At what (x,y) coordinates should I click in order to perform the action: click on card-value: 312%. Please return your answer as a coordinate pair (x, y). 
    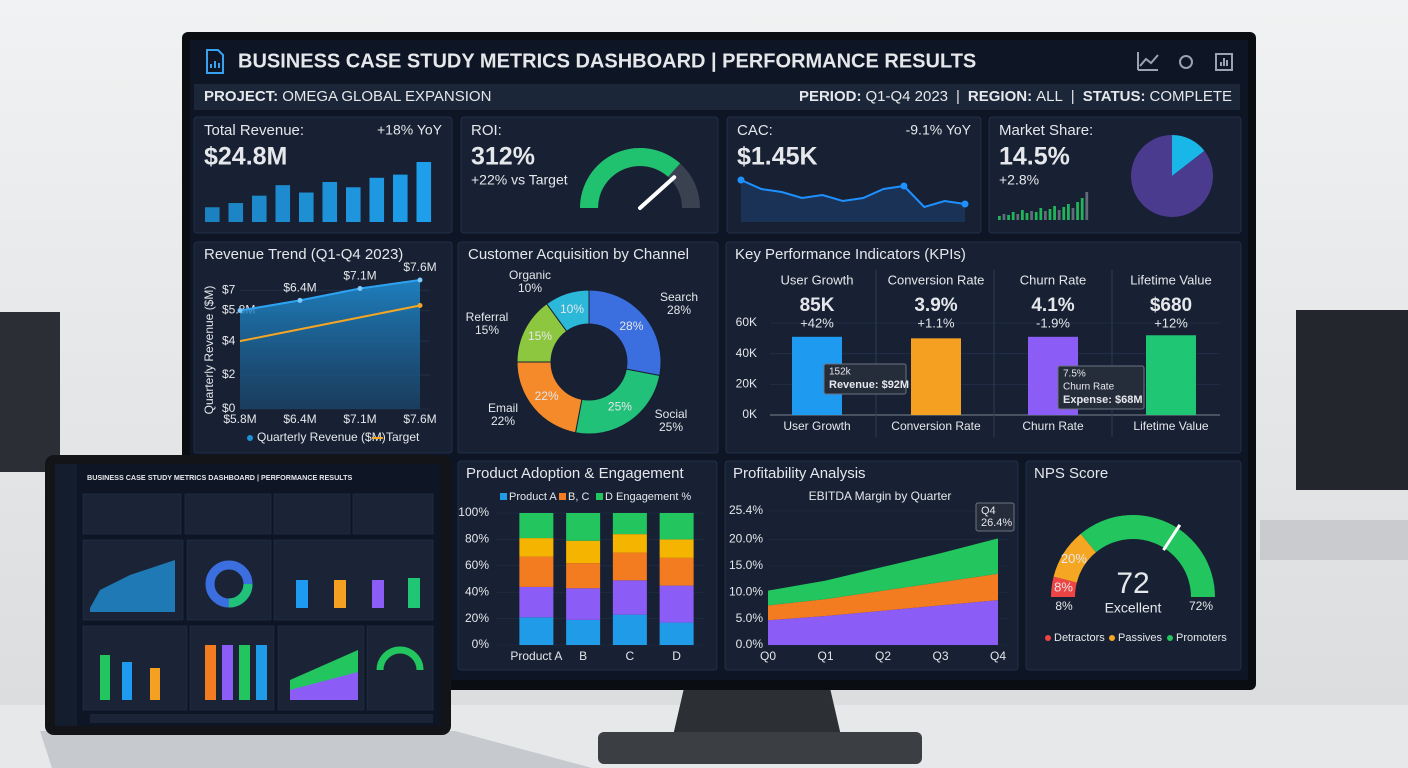
    Looking at the image, I should click on (503, 157).